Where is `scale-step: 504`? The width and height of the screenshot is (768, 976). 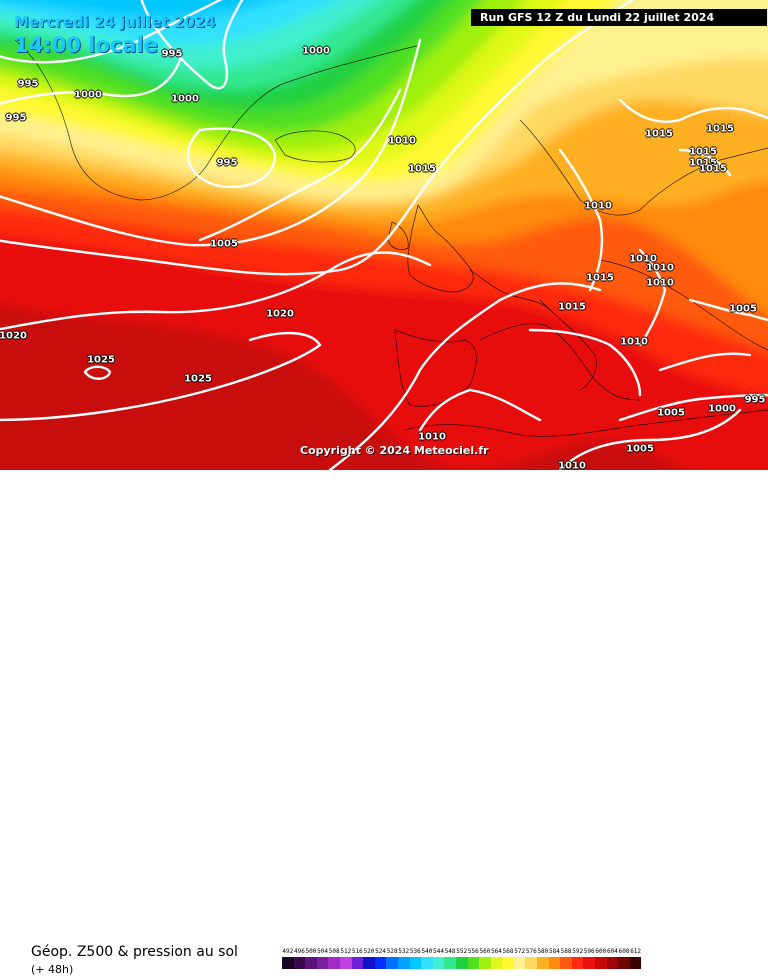
scale-step: 504 is located at coordinates (322, 958).